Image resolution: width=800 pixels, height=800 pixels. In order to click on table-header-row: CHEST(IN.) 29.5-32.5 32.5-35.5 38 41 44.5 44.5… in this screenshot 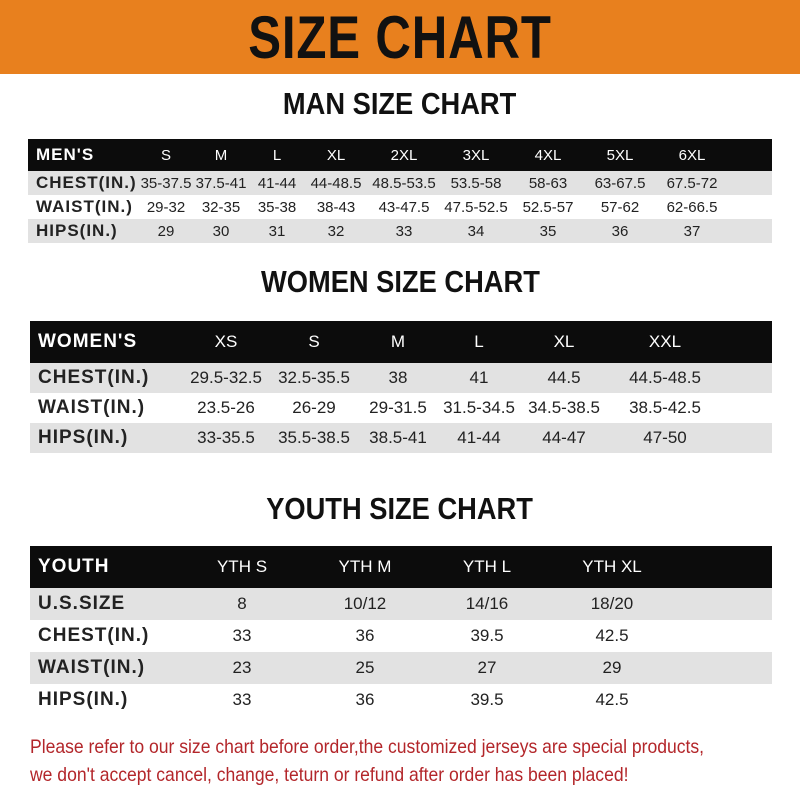, I will do `click(401, 378)`.